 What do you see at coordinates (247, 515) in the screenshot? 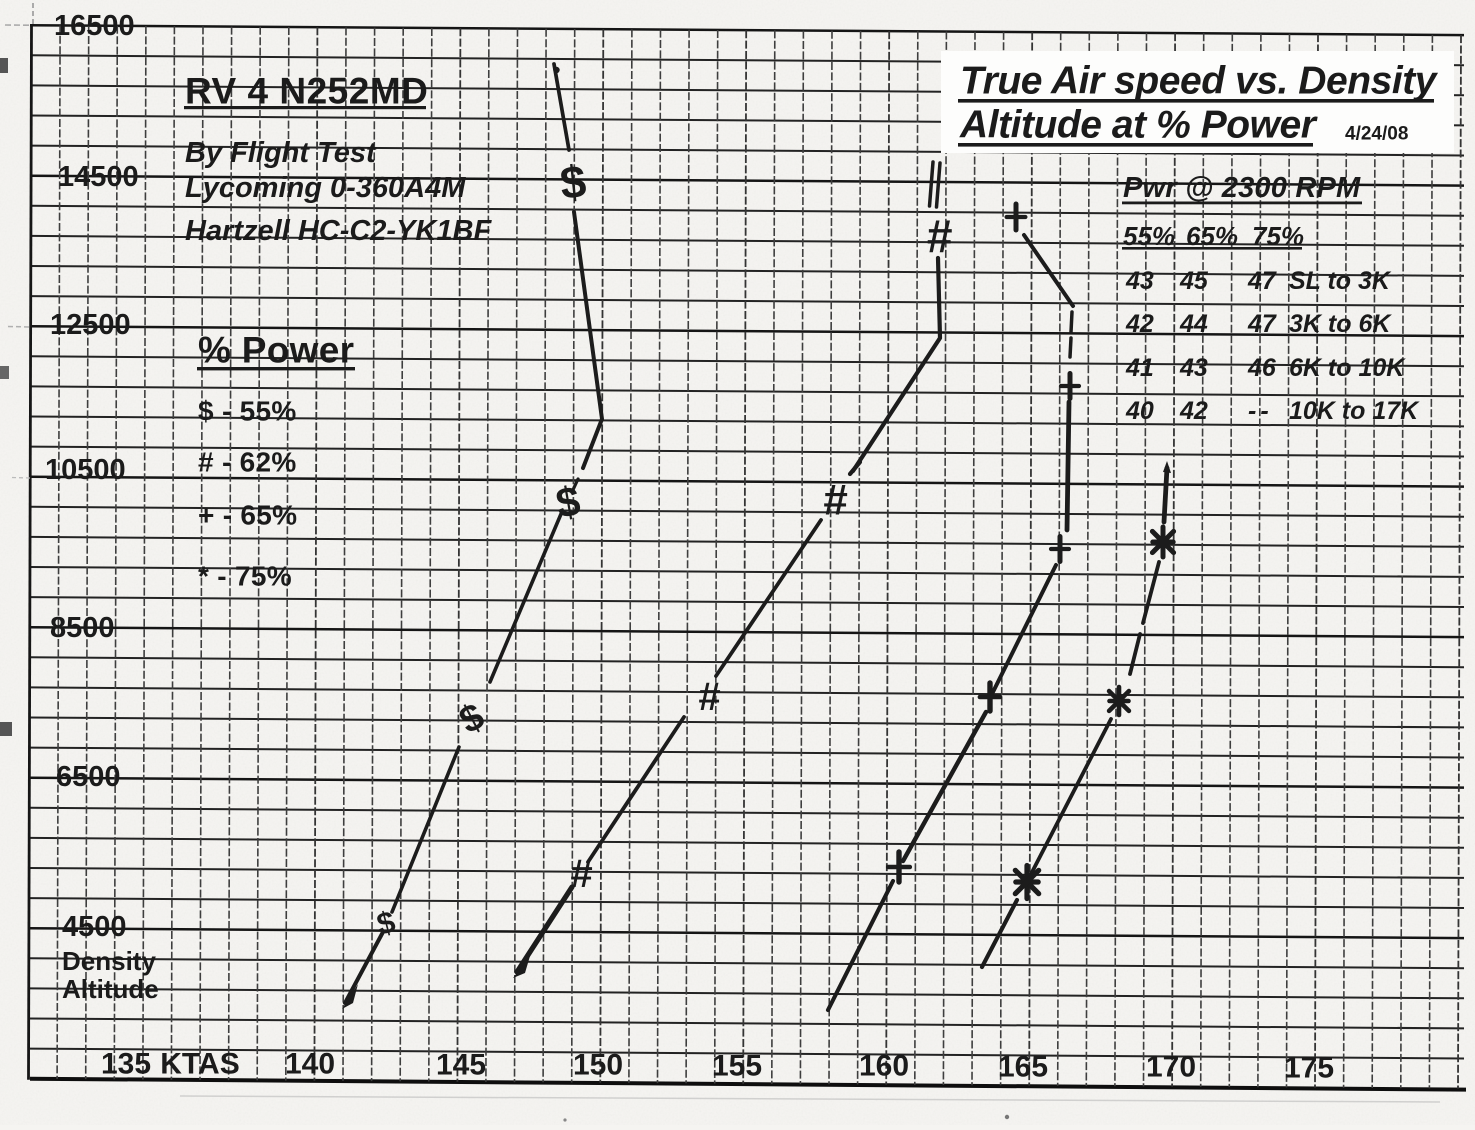
I see `svg-text: + - 65%` at bounding box center [247, 515].